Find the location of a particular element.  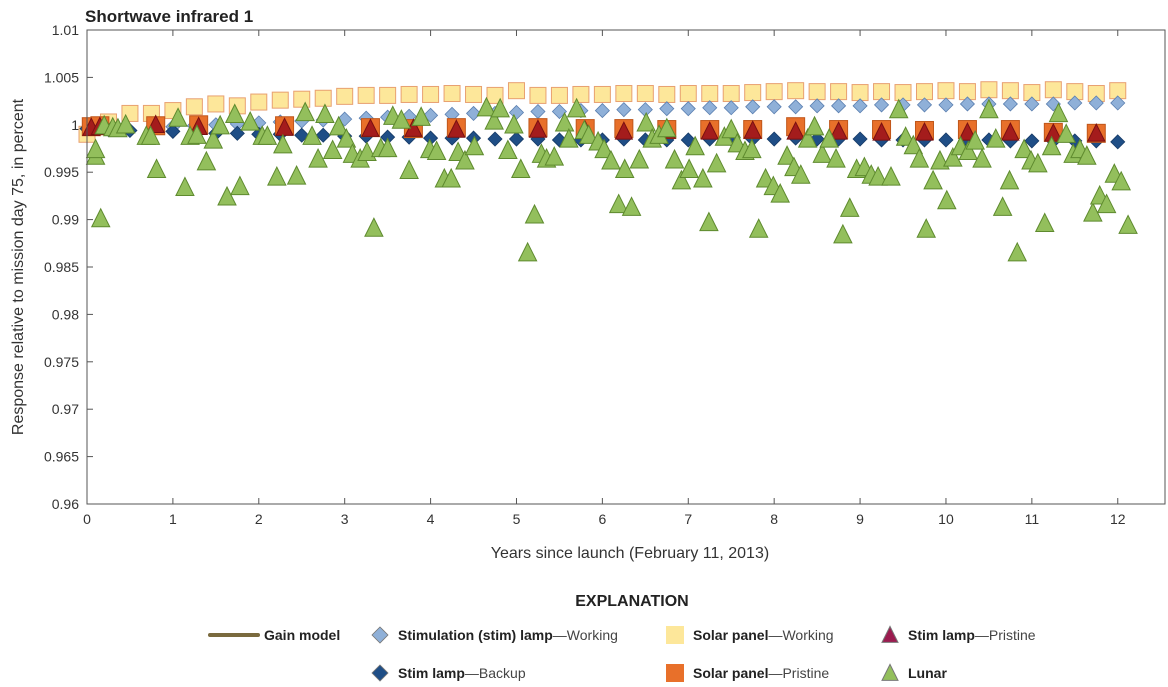

x-tick-label: 1 is located at coordinates (173, 519).